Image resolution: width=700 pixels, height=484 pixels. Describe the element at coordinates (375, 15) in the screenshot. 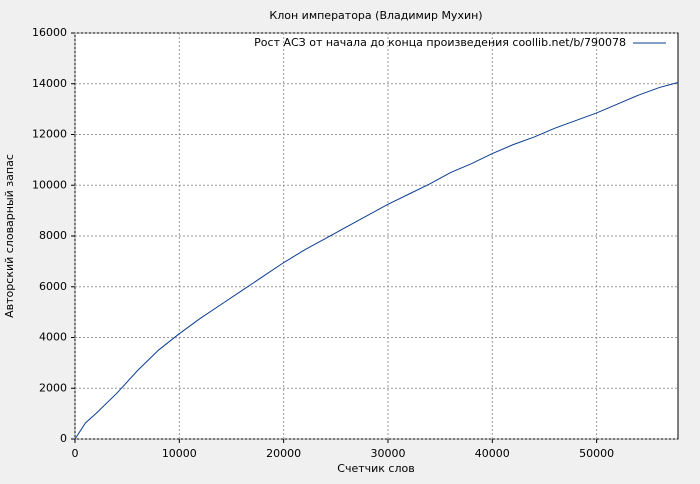

I see `chart-title: Клон императора (Владимир Мухин)` at that location.